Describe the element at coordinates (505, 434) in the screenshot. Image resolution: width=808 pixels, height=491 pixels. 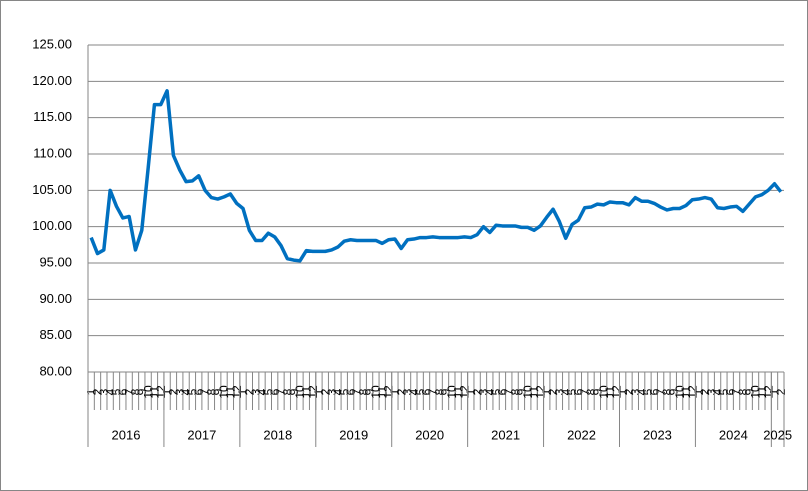
I see `year-label: 2021` at that location.